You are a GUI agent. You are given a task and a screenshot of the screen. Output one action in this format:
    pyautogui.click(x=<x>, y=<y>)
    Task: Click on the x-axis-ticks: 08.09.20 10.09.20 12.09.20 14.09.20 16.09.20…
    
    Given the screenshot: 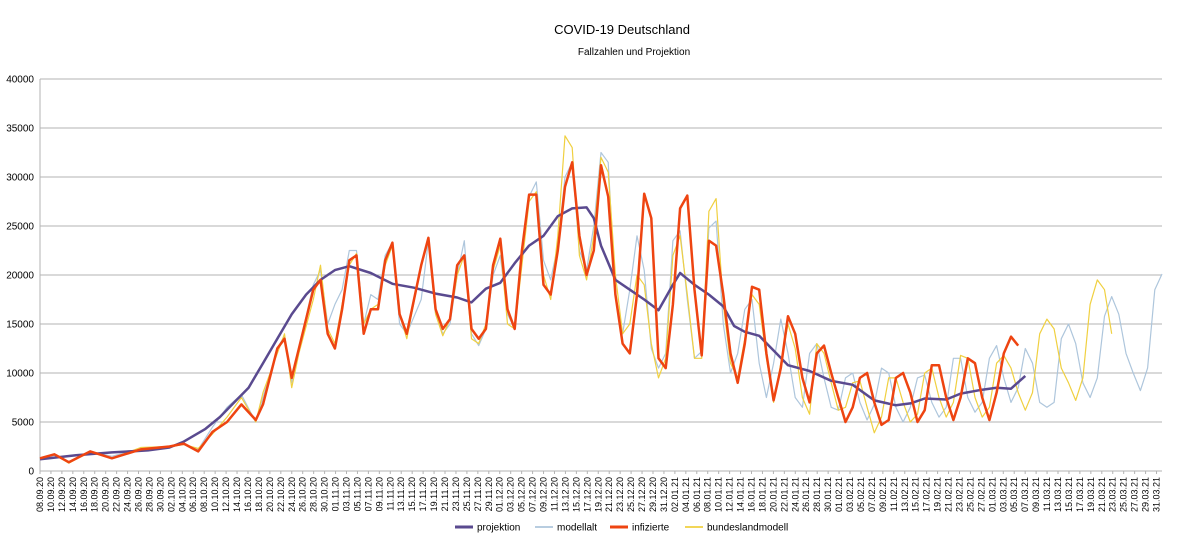 What is the action you would take?
    pyautogui.click(x=598, y=491)
    